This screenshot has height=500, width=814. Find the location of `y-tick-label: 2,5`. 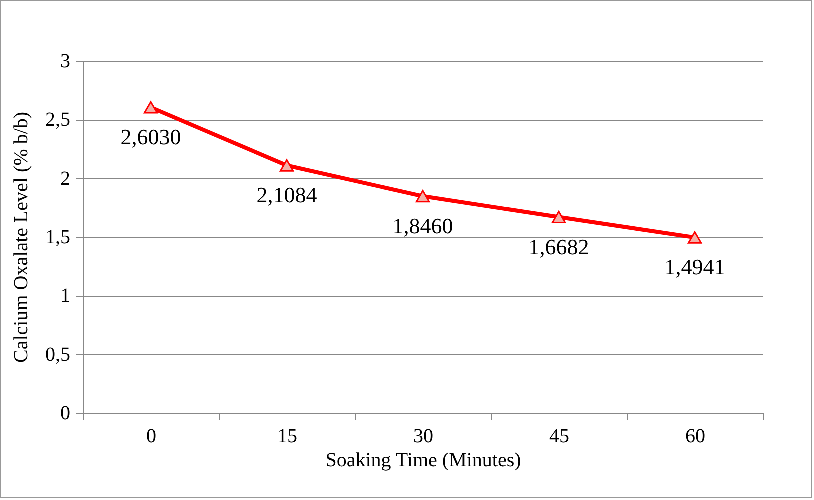

y-tick-label: 2,5 is located at coordinates (58, 120).